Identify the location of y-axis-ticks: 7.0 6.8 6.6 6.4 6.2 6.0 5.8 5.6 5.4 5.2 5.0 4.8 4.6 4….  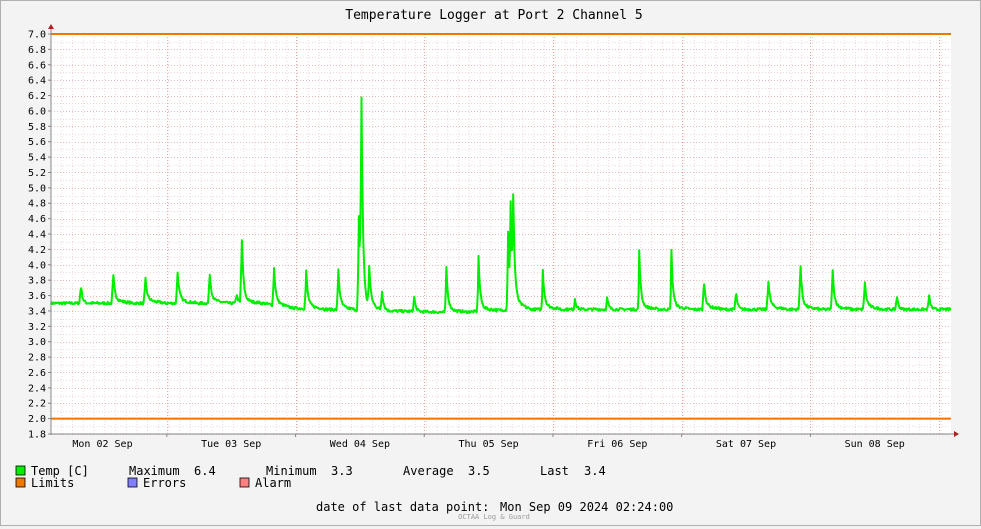
(39, 235).